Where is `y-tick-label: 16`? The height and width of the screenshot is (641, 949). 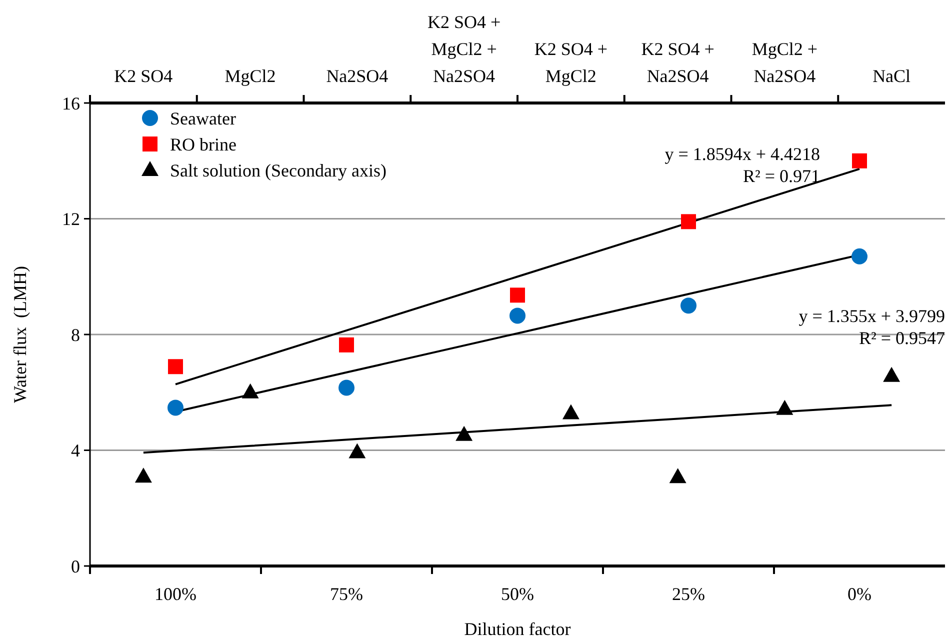
y-tick-label: 16 is located at coordinates (71, 103).